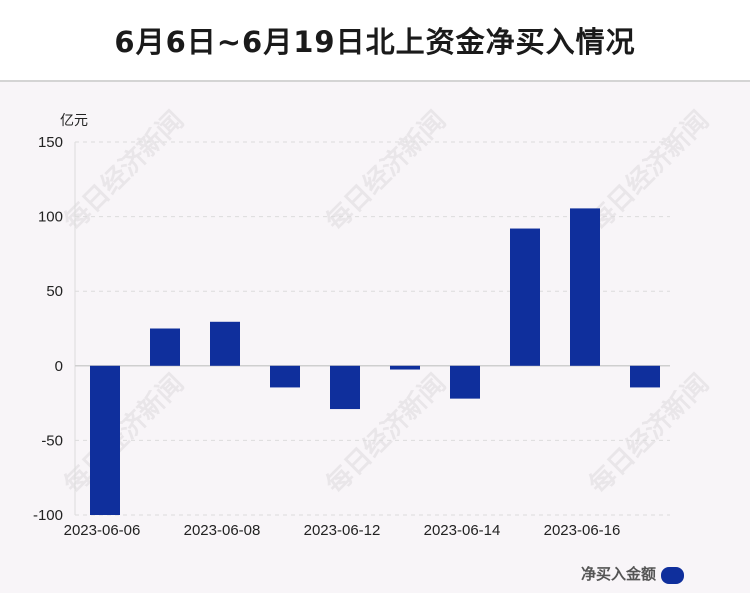 Image resolution: width=750 pixels, height=593 pixels. What do you see at coordinates (462, 530) in the screenshot?
I see `x-tick-label: 2023-06-14` at bounding box center [462, 530].